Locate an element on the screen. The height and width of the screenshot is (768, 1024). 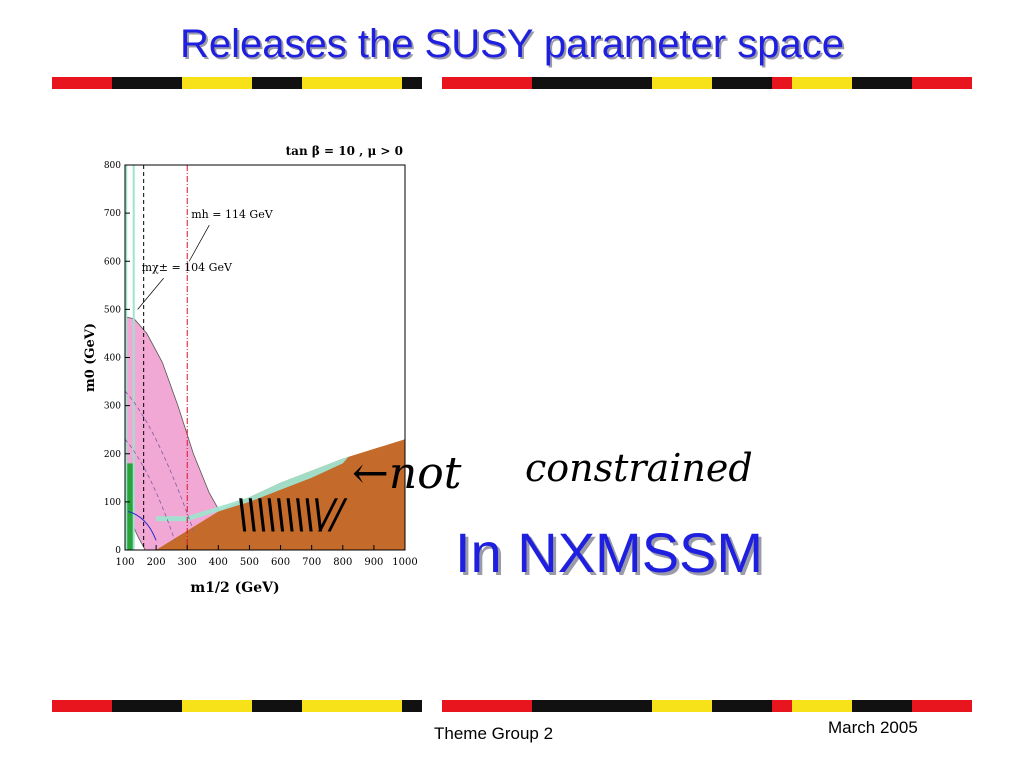
region-green is located at coordinates (130, 506).